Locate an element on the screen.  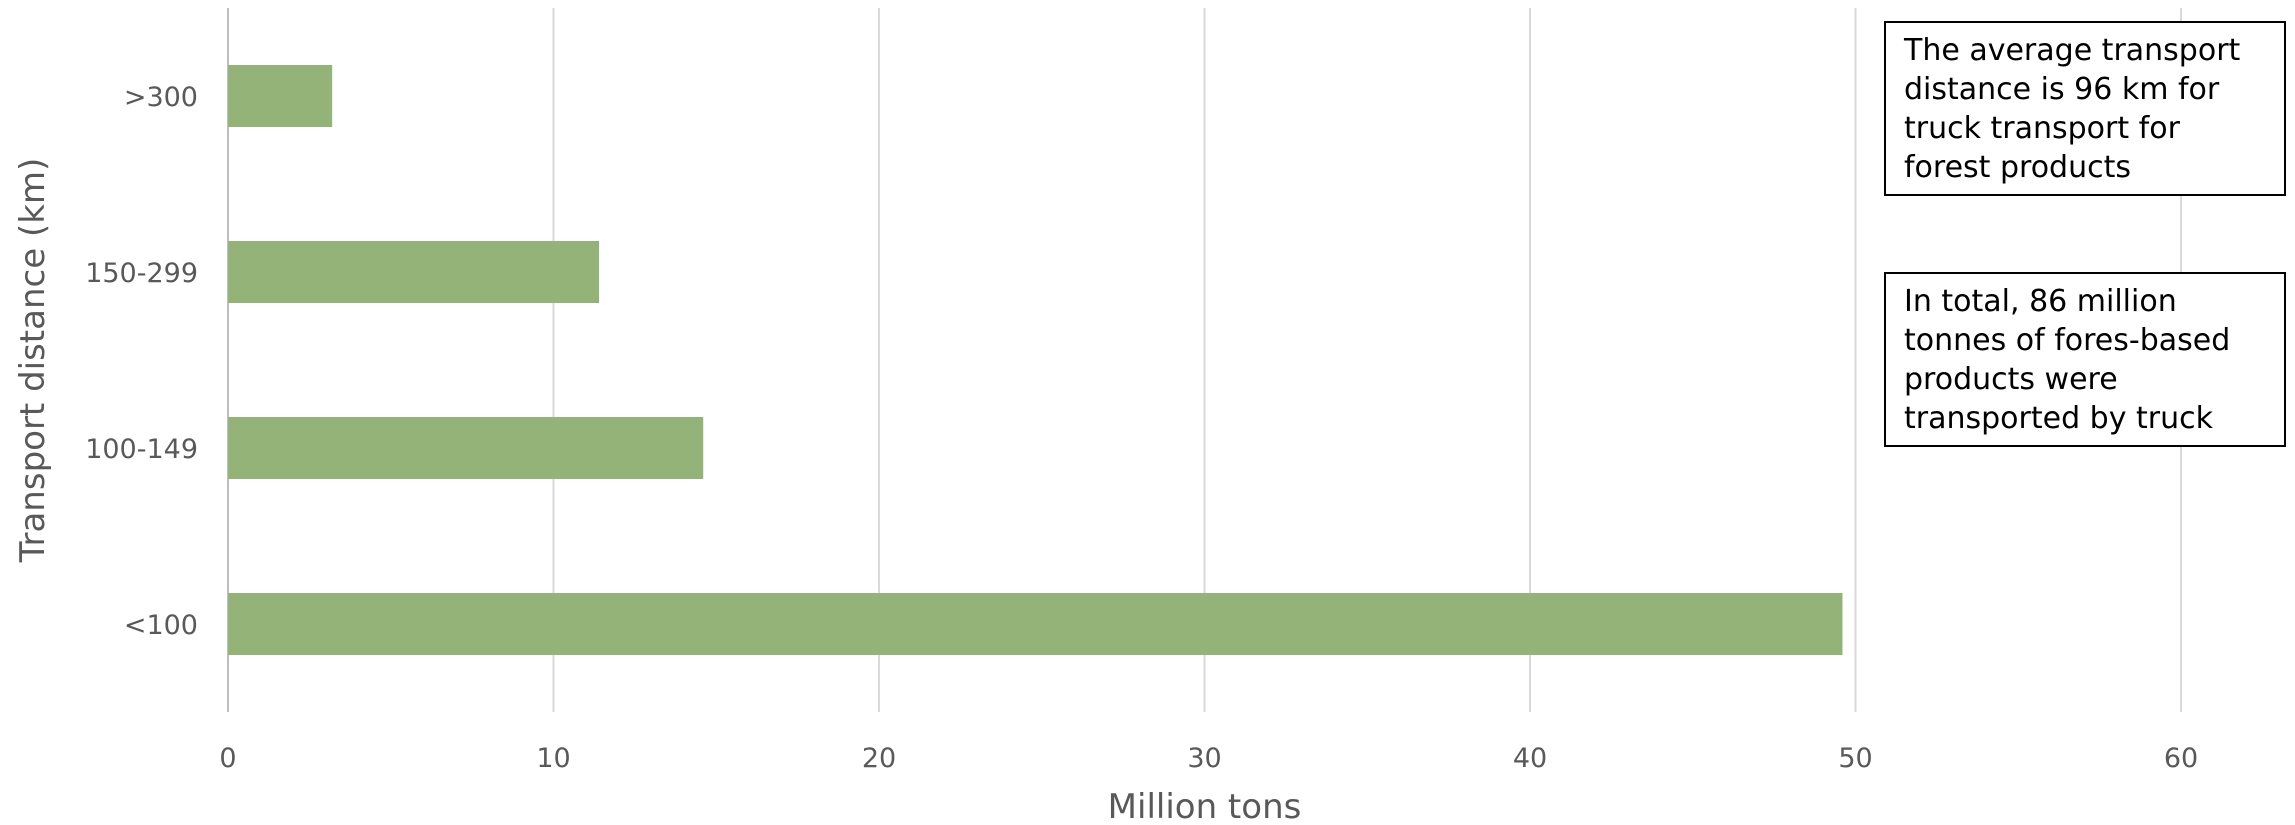
x-tick-label: 60 is located at coordinates (2181, 758).